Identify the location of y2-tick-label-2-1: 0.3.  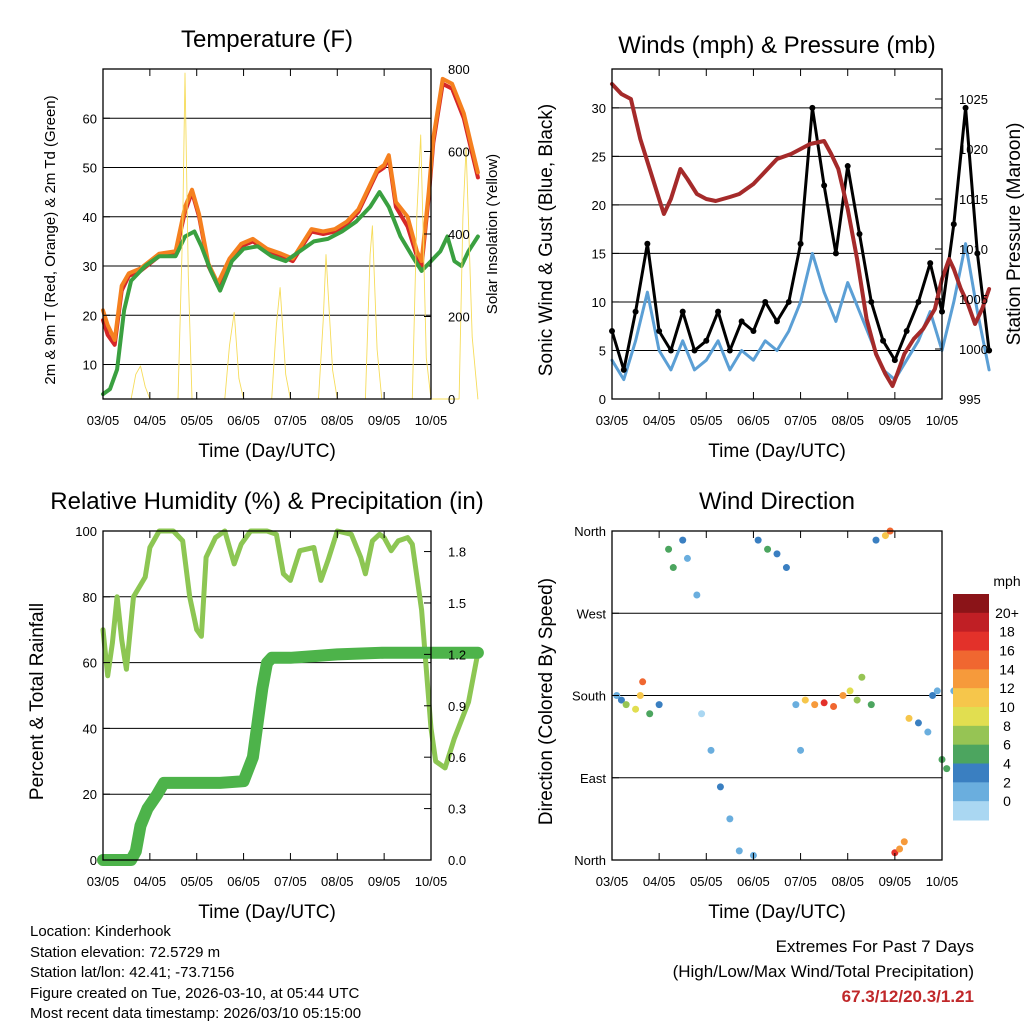
(457, 809).